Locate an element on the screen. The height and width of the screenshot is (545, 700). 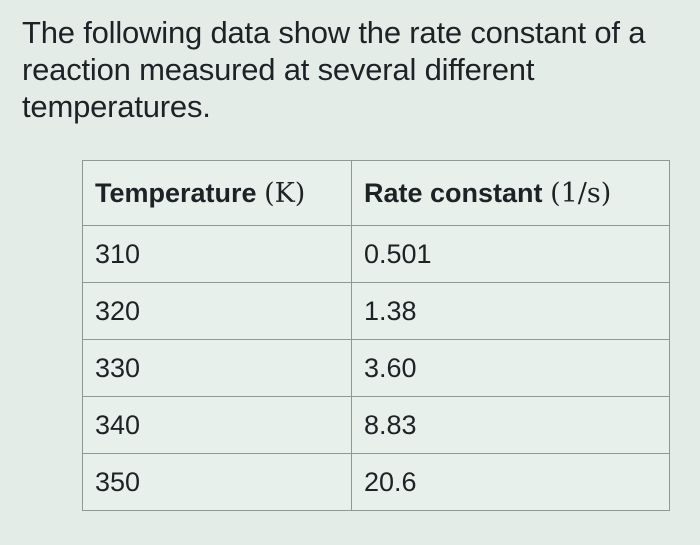
column-header-rate-constant: Rate constant (1/s) is located at coordinates (510, 193).